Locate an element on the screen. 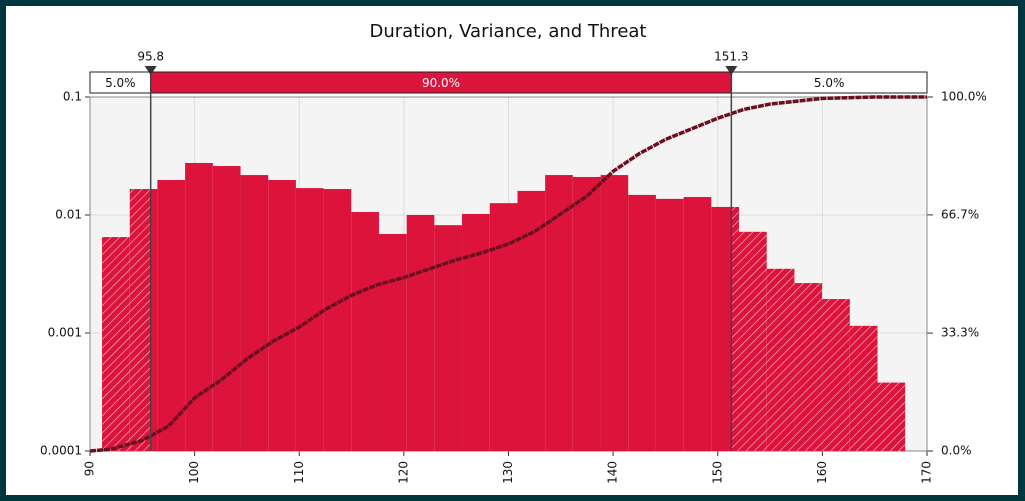 Image resolution: width=1025 pixels, height=501 pixels. y2-tick-label: 66.7% is located at coordinates (960, 214).